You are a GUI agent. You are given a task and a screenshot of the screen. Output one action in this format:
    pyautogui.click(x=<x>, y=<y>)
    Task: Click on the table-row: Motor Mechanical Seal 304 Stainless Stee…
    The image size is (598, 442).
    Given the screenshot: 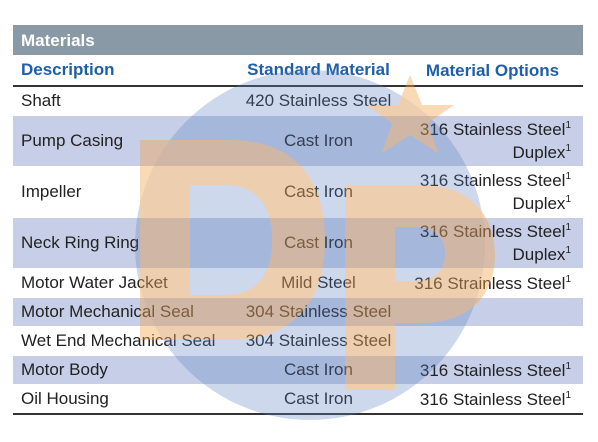 What is the action you would take?
    pyautogui.click(x=298, y=312)
    